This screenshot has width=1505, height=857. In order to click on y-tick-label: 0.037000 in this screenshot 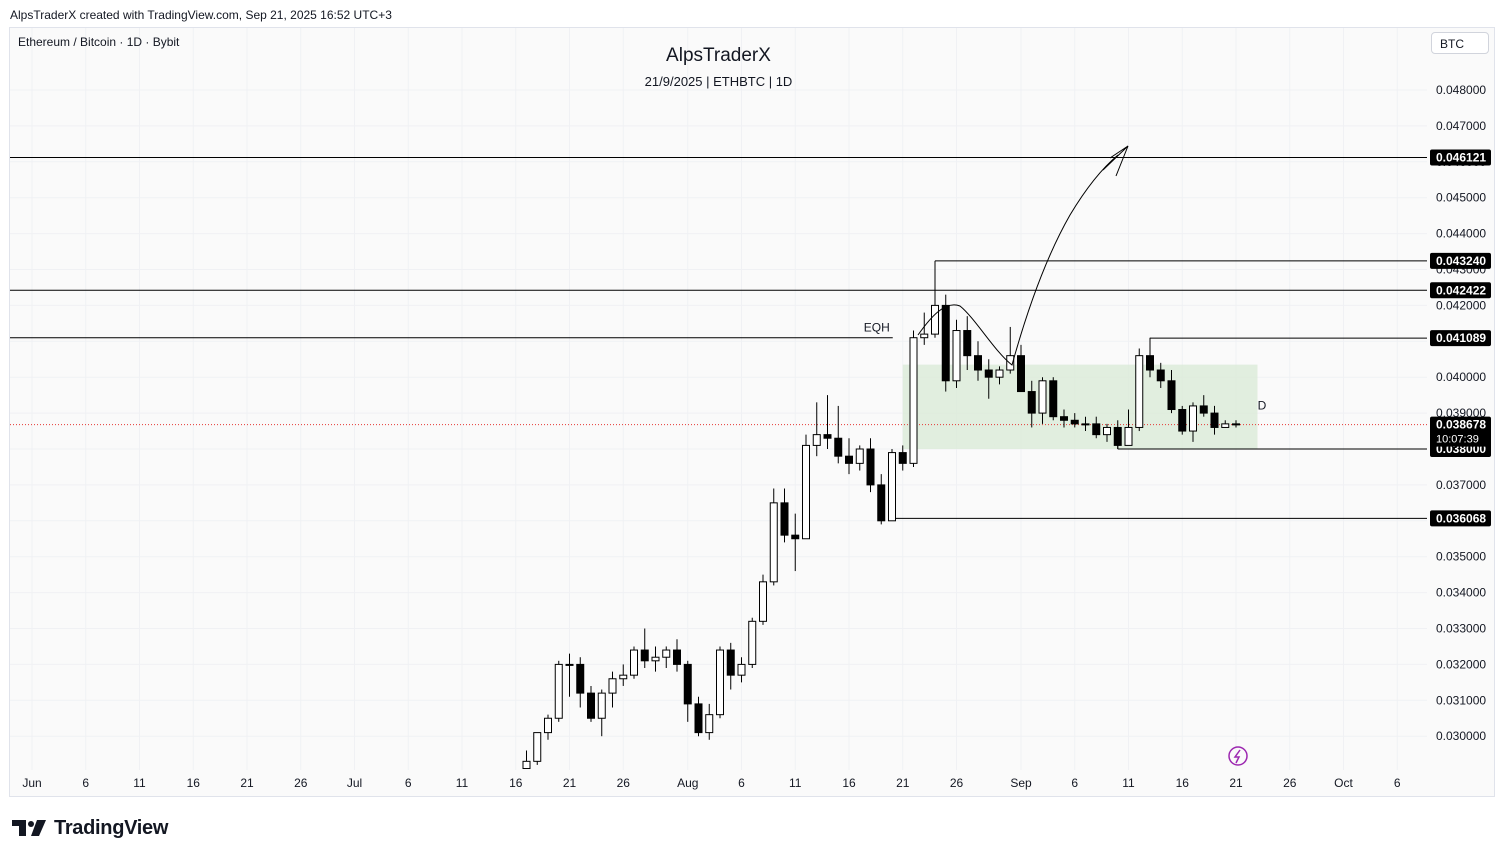, I will do `click(1461, 485)`.